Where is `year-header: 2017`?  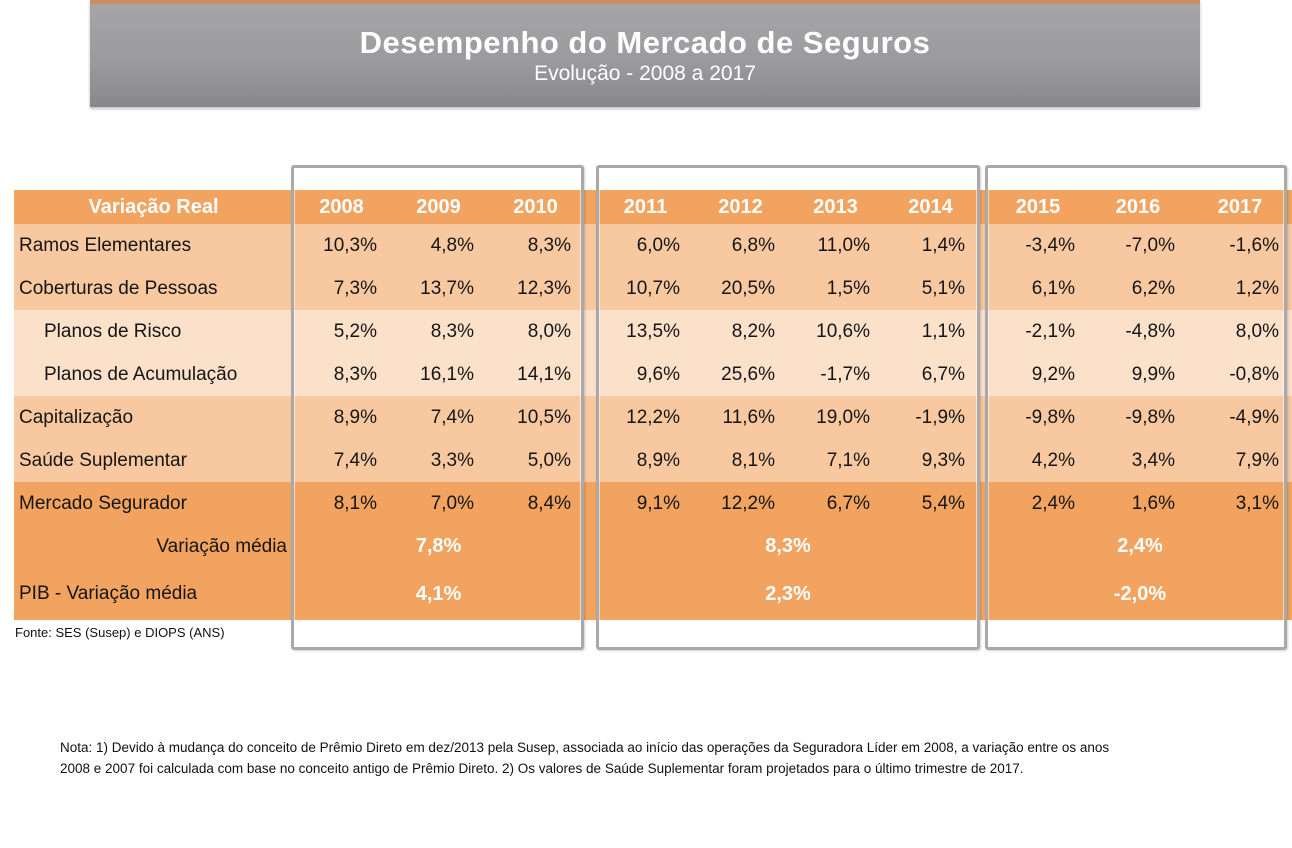 year-header: 2017 is located at coordinates (1240, 207).